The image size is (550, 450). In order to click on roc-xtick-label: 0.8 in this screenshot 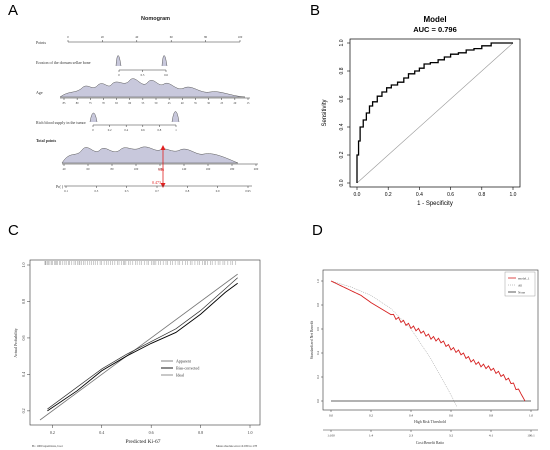, I will do `click(481, 195)`.